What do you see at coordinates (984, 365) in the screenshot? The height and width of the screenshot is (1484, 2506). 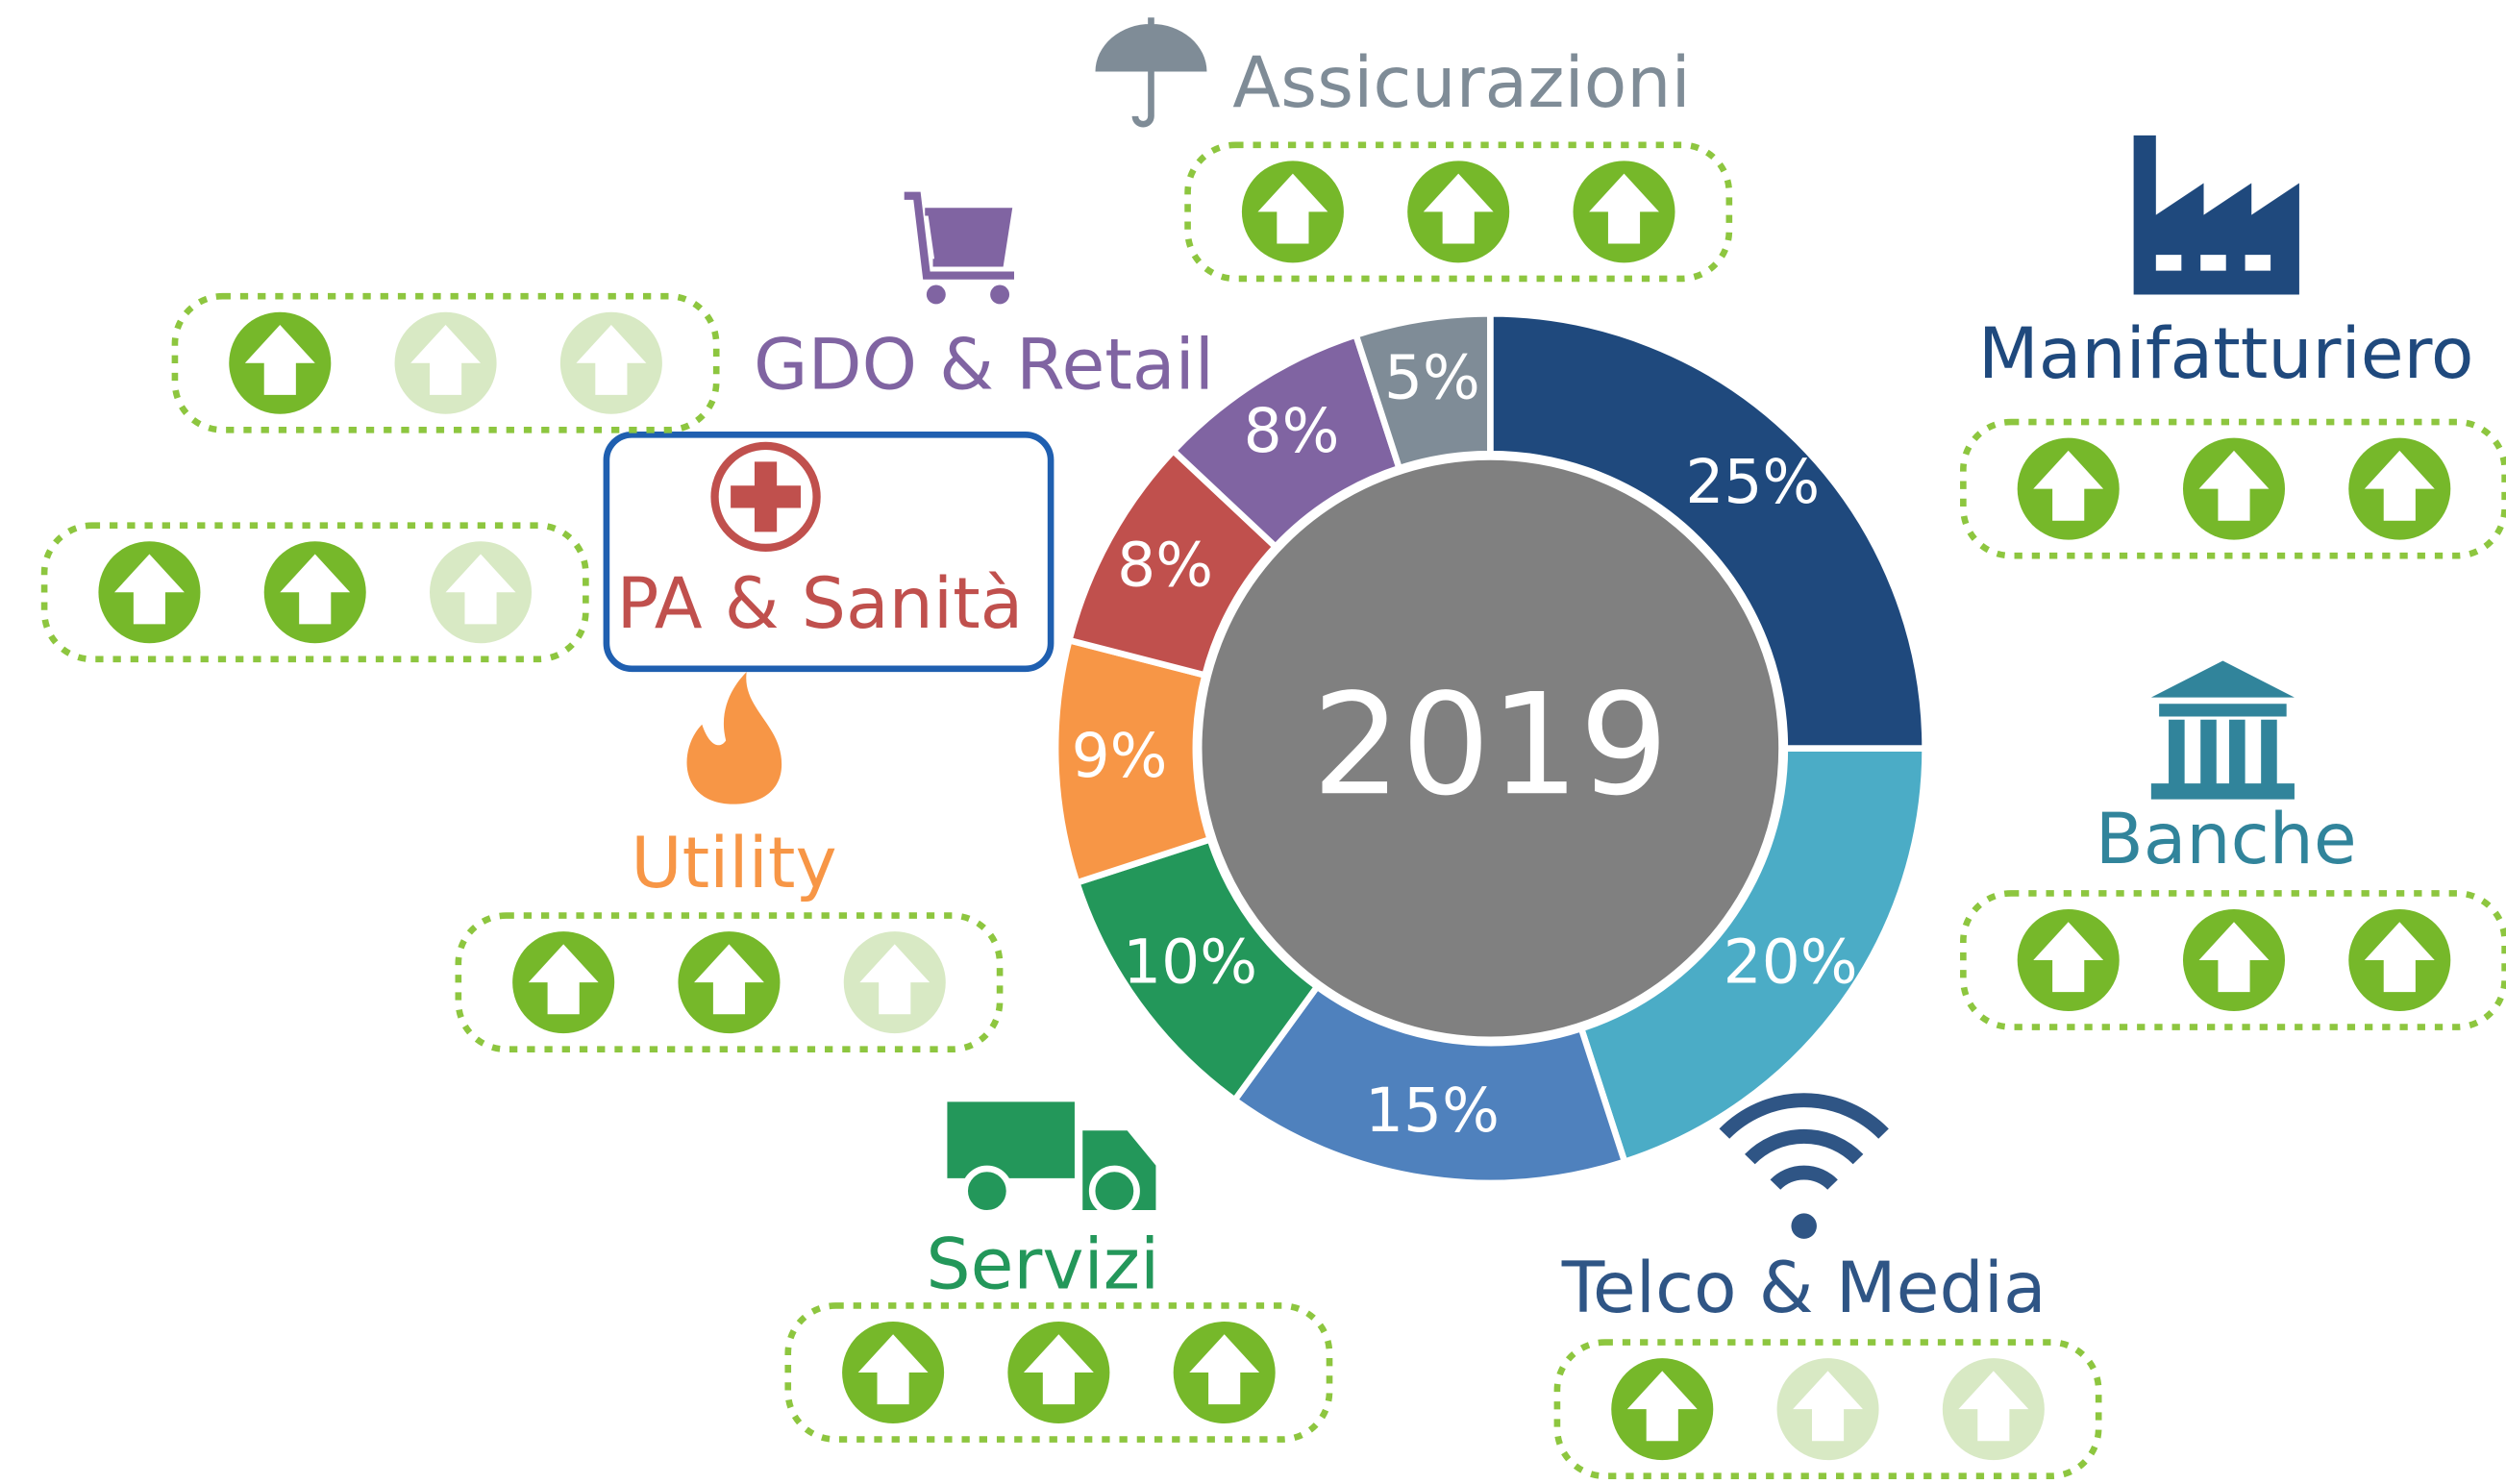 I see `category-label: GDO & Retail` at bounding box center [984, 365].